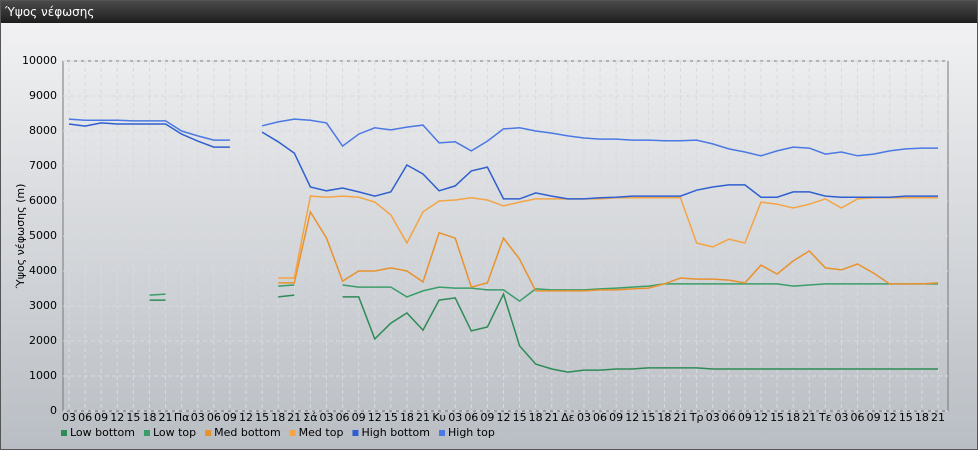 The width and height of the screenshot is (978, 450). What do you see at coordinates (321, 432) in the screenshot?
I see `legend-label: Med top` at bounding box center [321, 432].